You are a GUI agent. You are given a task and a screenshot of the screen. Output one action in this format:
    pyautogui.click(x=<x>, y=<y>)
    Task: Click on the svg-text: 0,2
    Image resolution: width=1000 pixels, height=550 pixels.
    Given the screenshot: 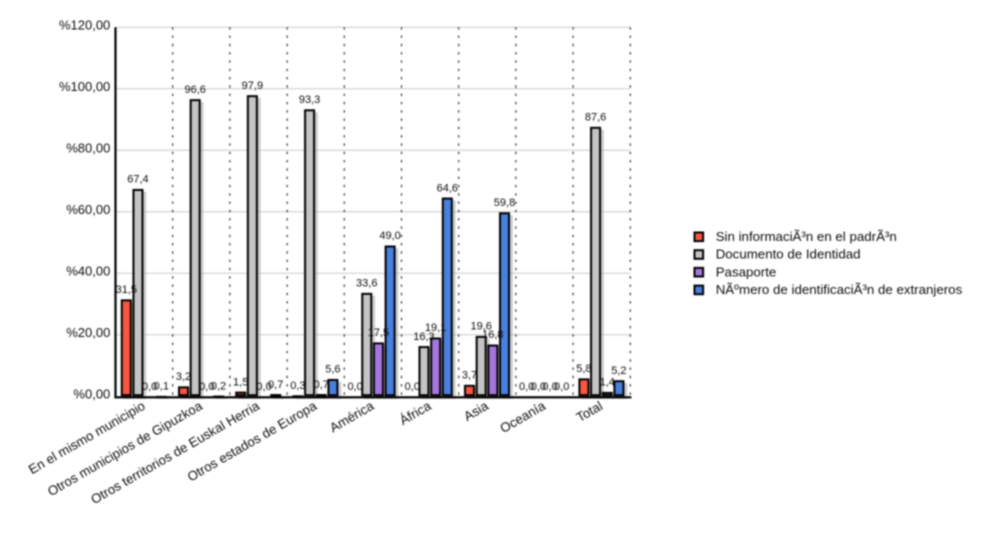 What is the action you would take?
    pyautogui.click(x=218, y=386)
    